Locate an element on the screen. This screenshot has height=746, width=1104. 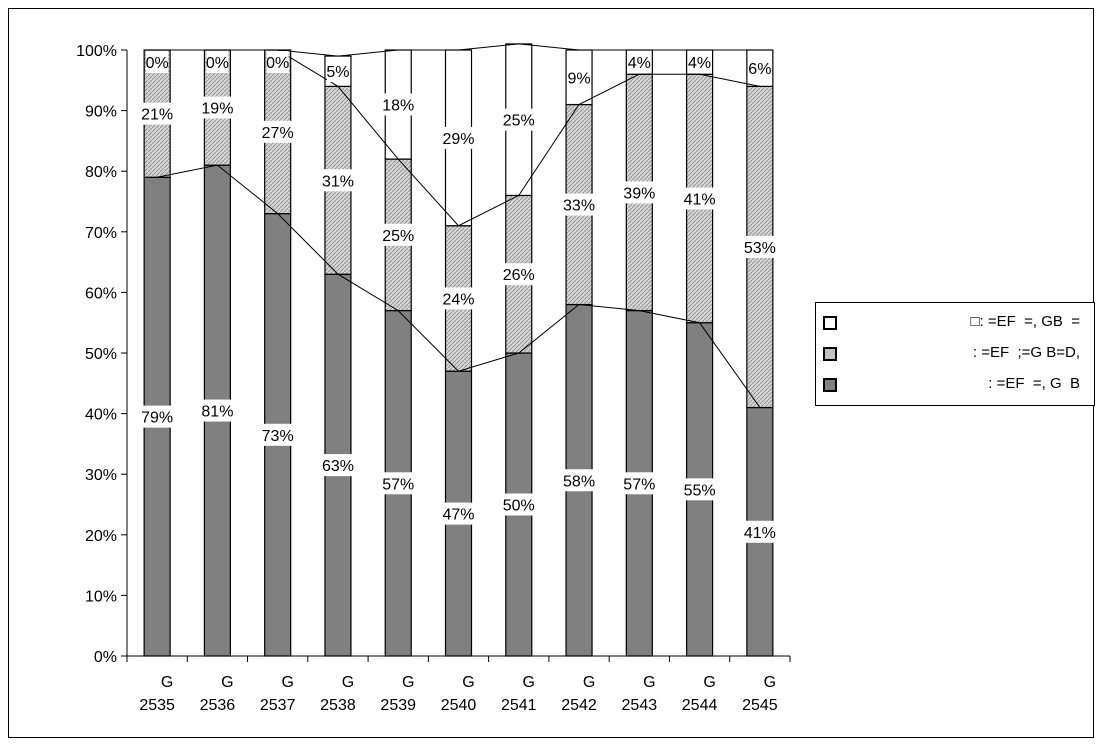
series-line is located at coordinates (458, 50).